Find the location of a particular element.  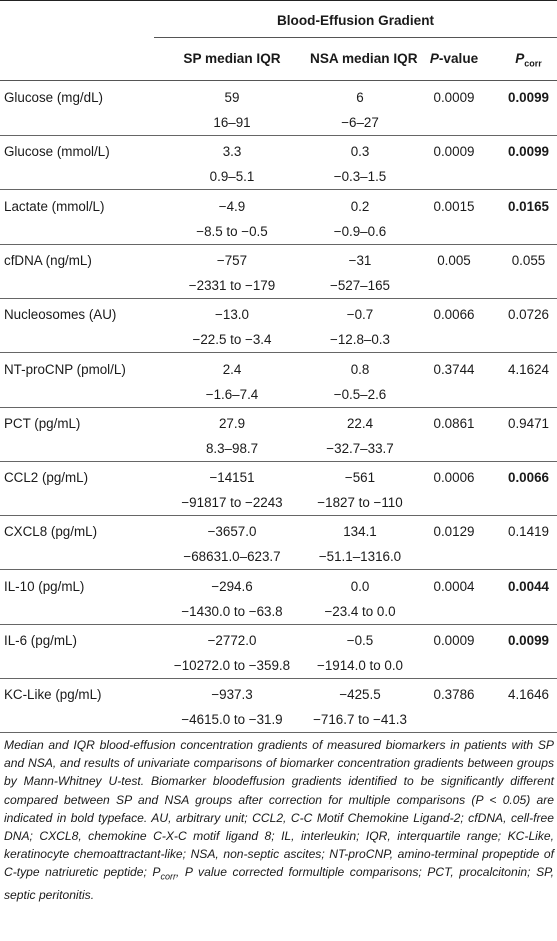

nsa-median: 0.8 is located at coordinates (360, 369).